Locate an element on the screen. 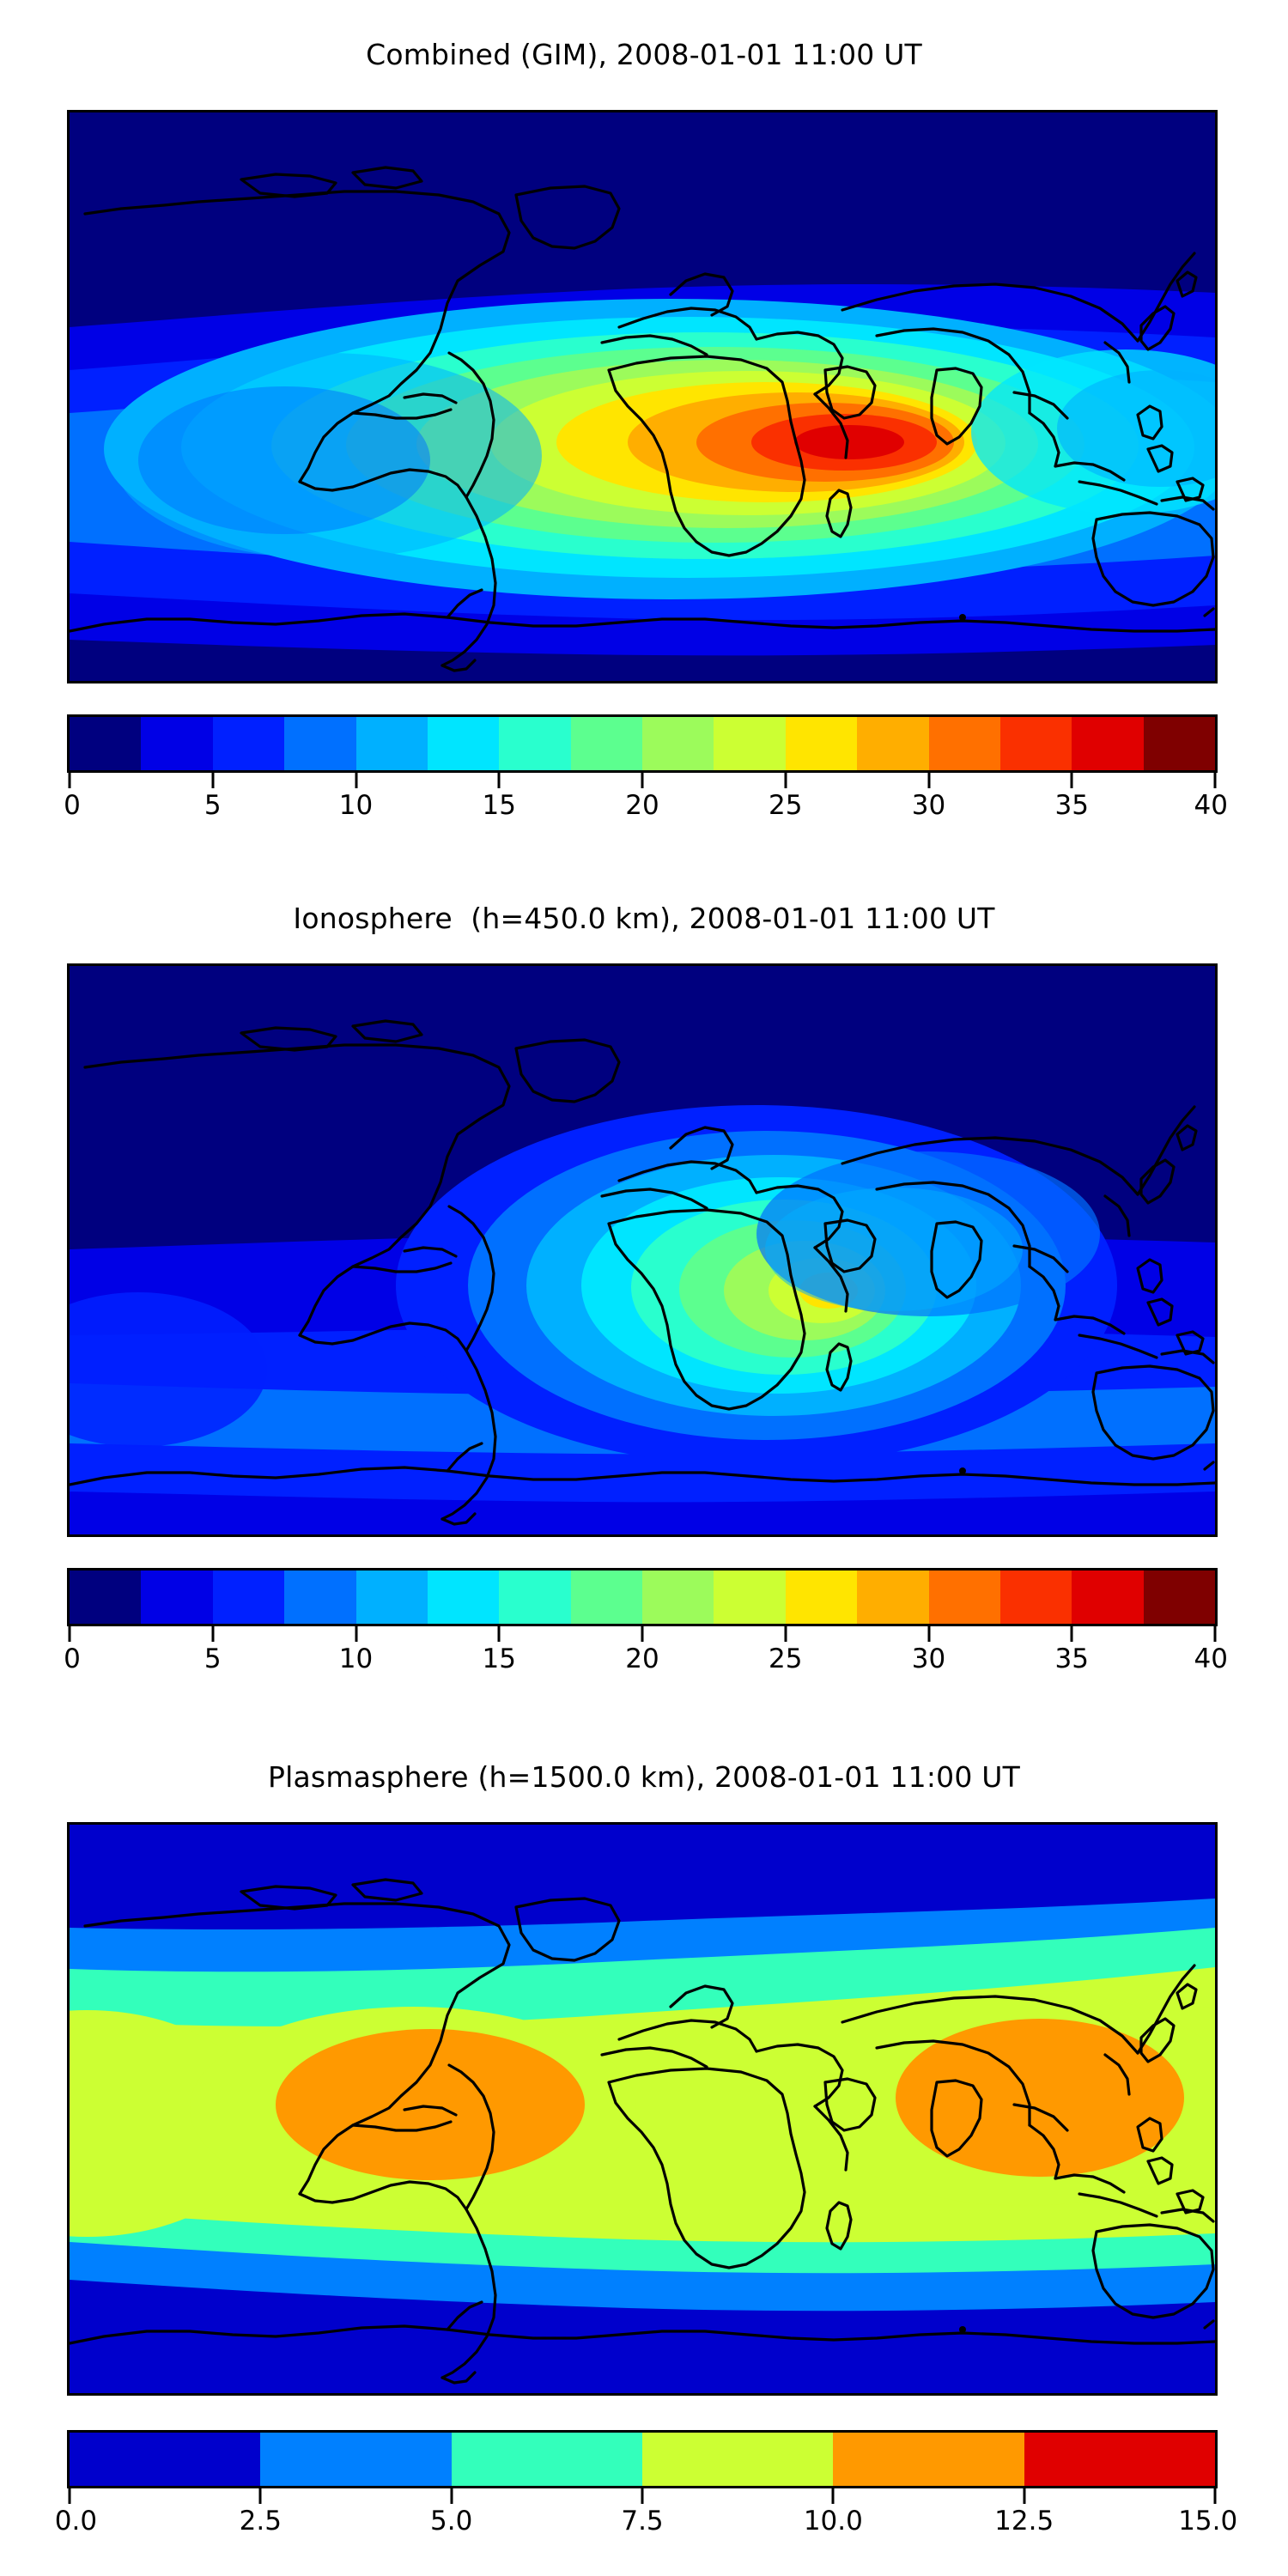 The width and height of the screenshot is (1288, 2576). colorbar-gradient-combined is located at coordinates (642, 744).